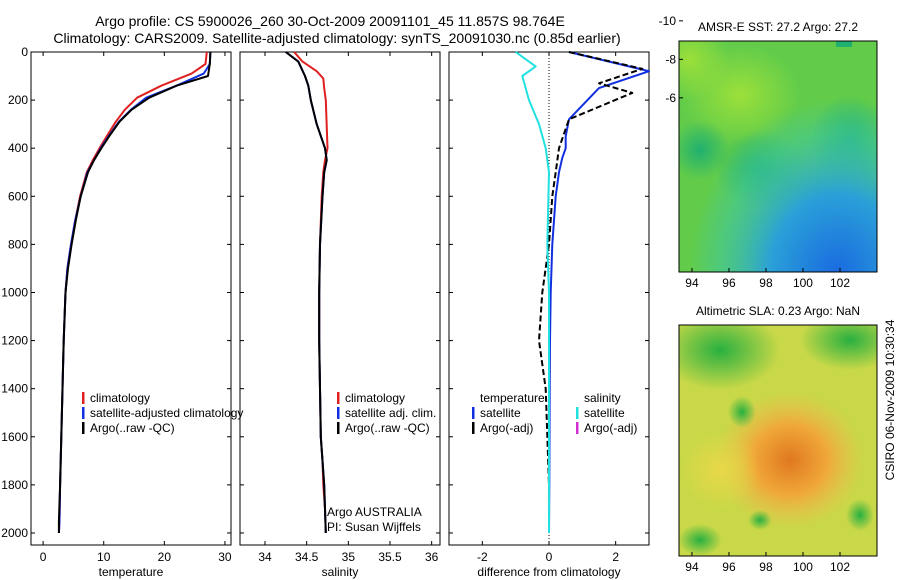 The height and width of the screenshot is (580, 900). What do you see at coordinates (18, 244) in the screenshot?
I see `depth-tick-label: 800` at bounding box center [18, 244].